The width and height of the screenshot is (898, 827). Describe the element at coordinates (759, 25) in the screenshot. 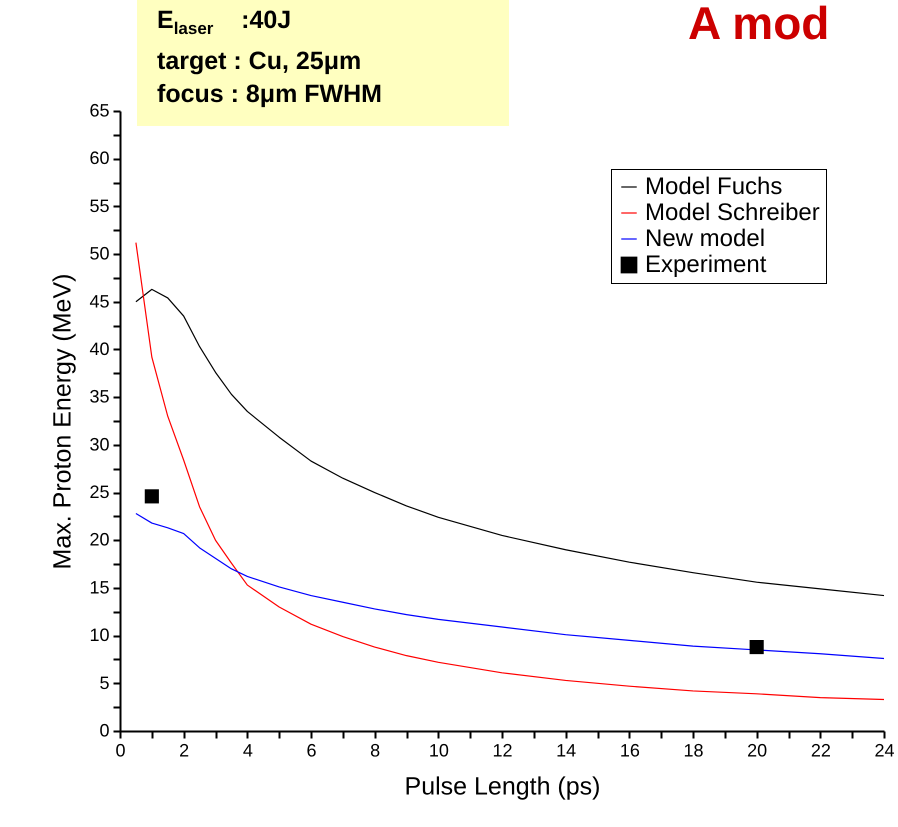

I see `chart-title: A mod` at that location.